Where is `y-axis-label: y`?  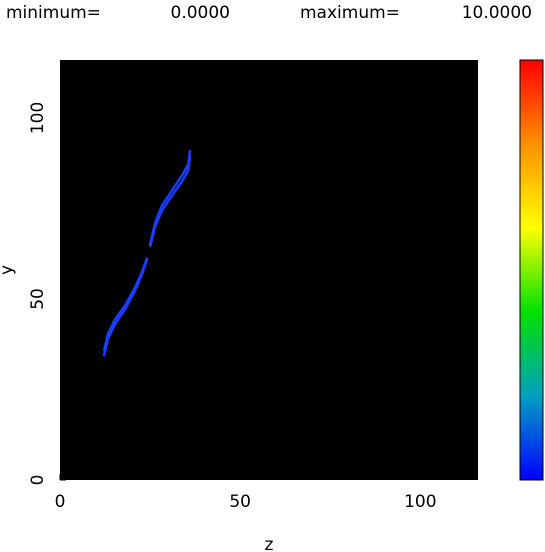 y-axis-label: y is located at coordinates (8, 270).